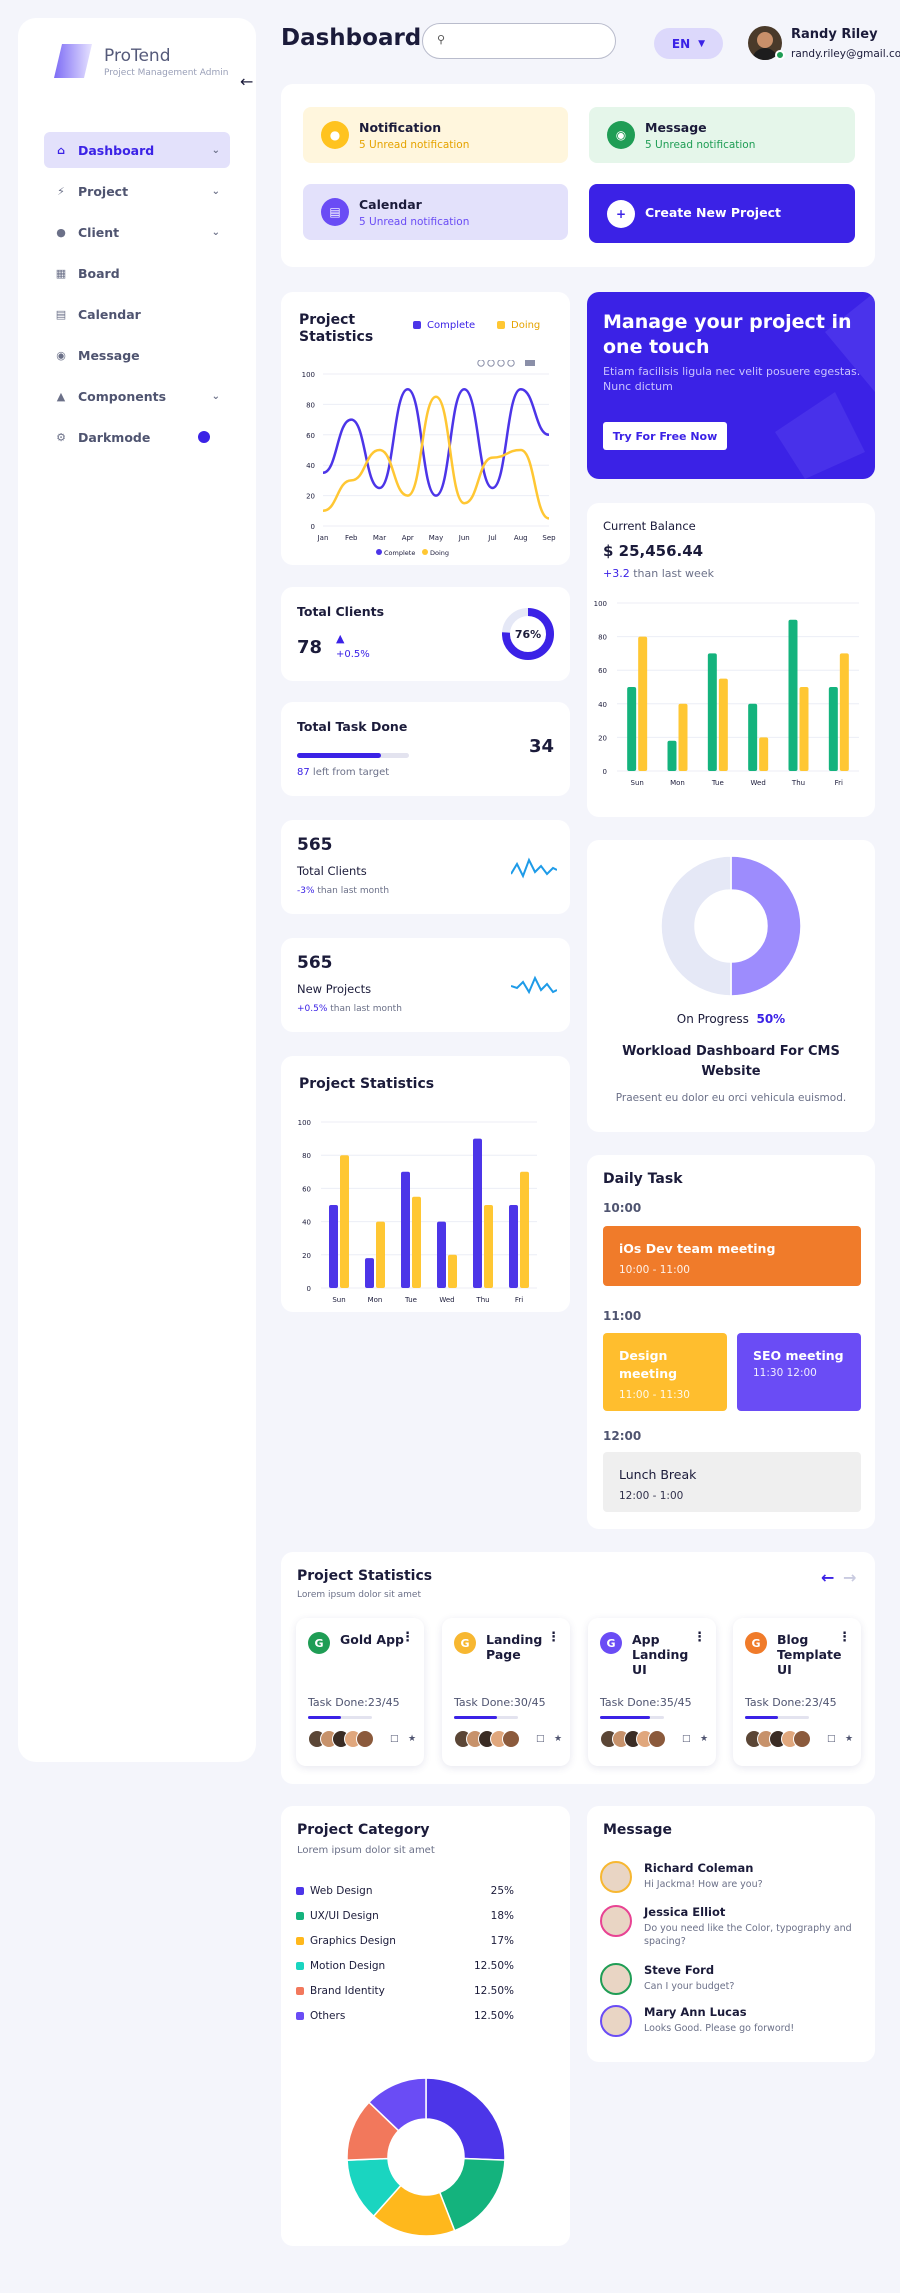  What do you see at coordinates (399, 553) in the screenshot?
I see `legend-text: Complete` at bounding box center [399, 553].